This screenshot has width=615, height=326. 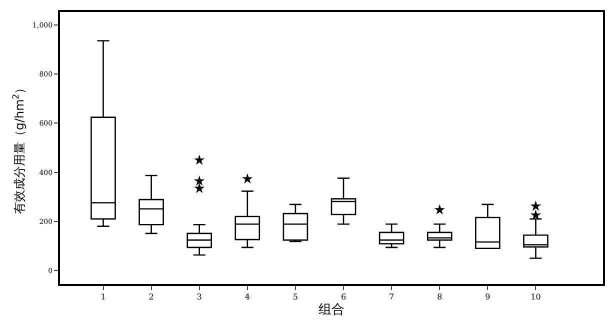 I want to click on x-tick-label: 5, so click(x=295, y=297).